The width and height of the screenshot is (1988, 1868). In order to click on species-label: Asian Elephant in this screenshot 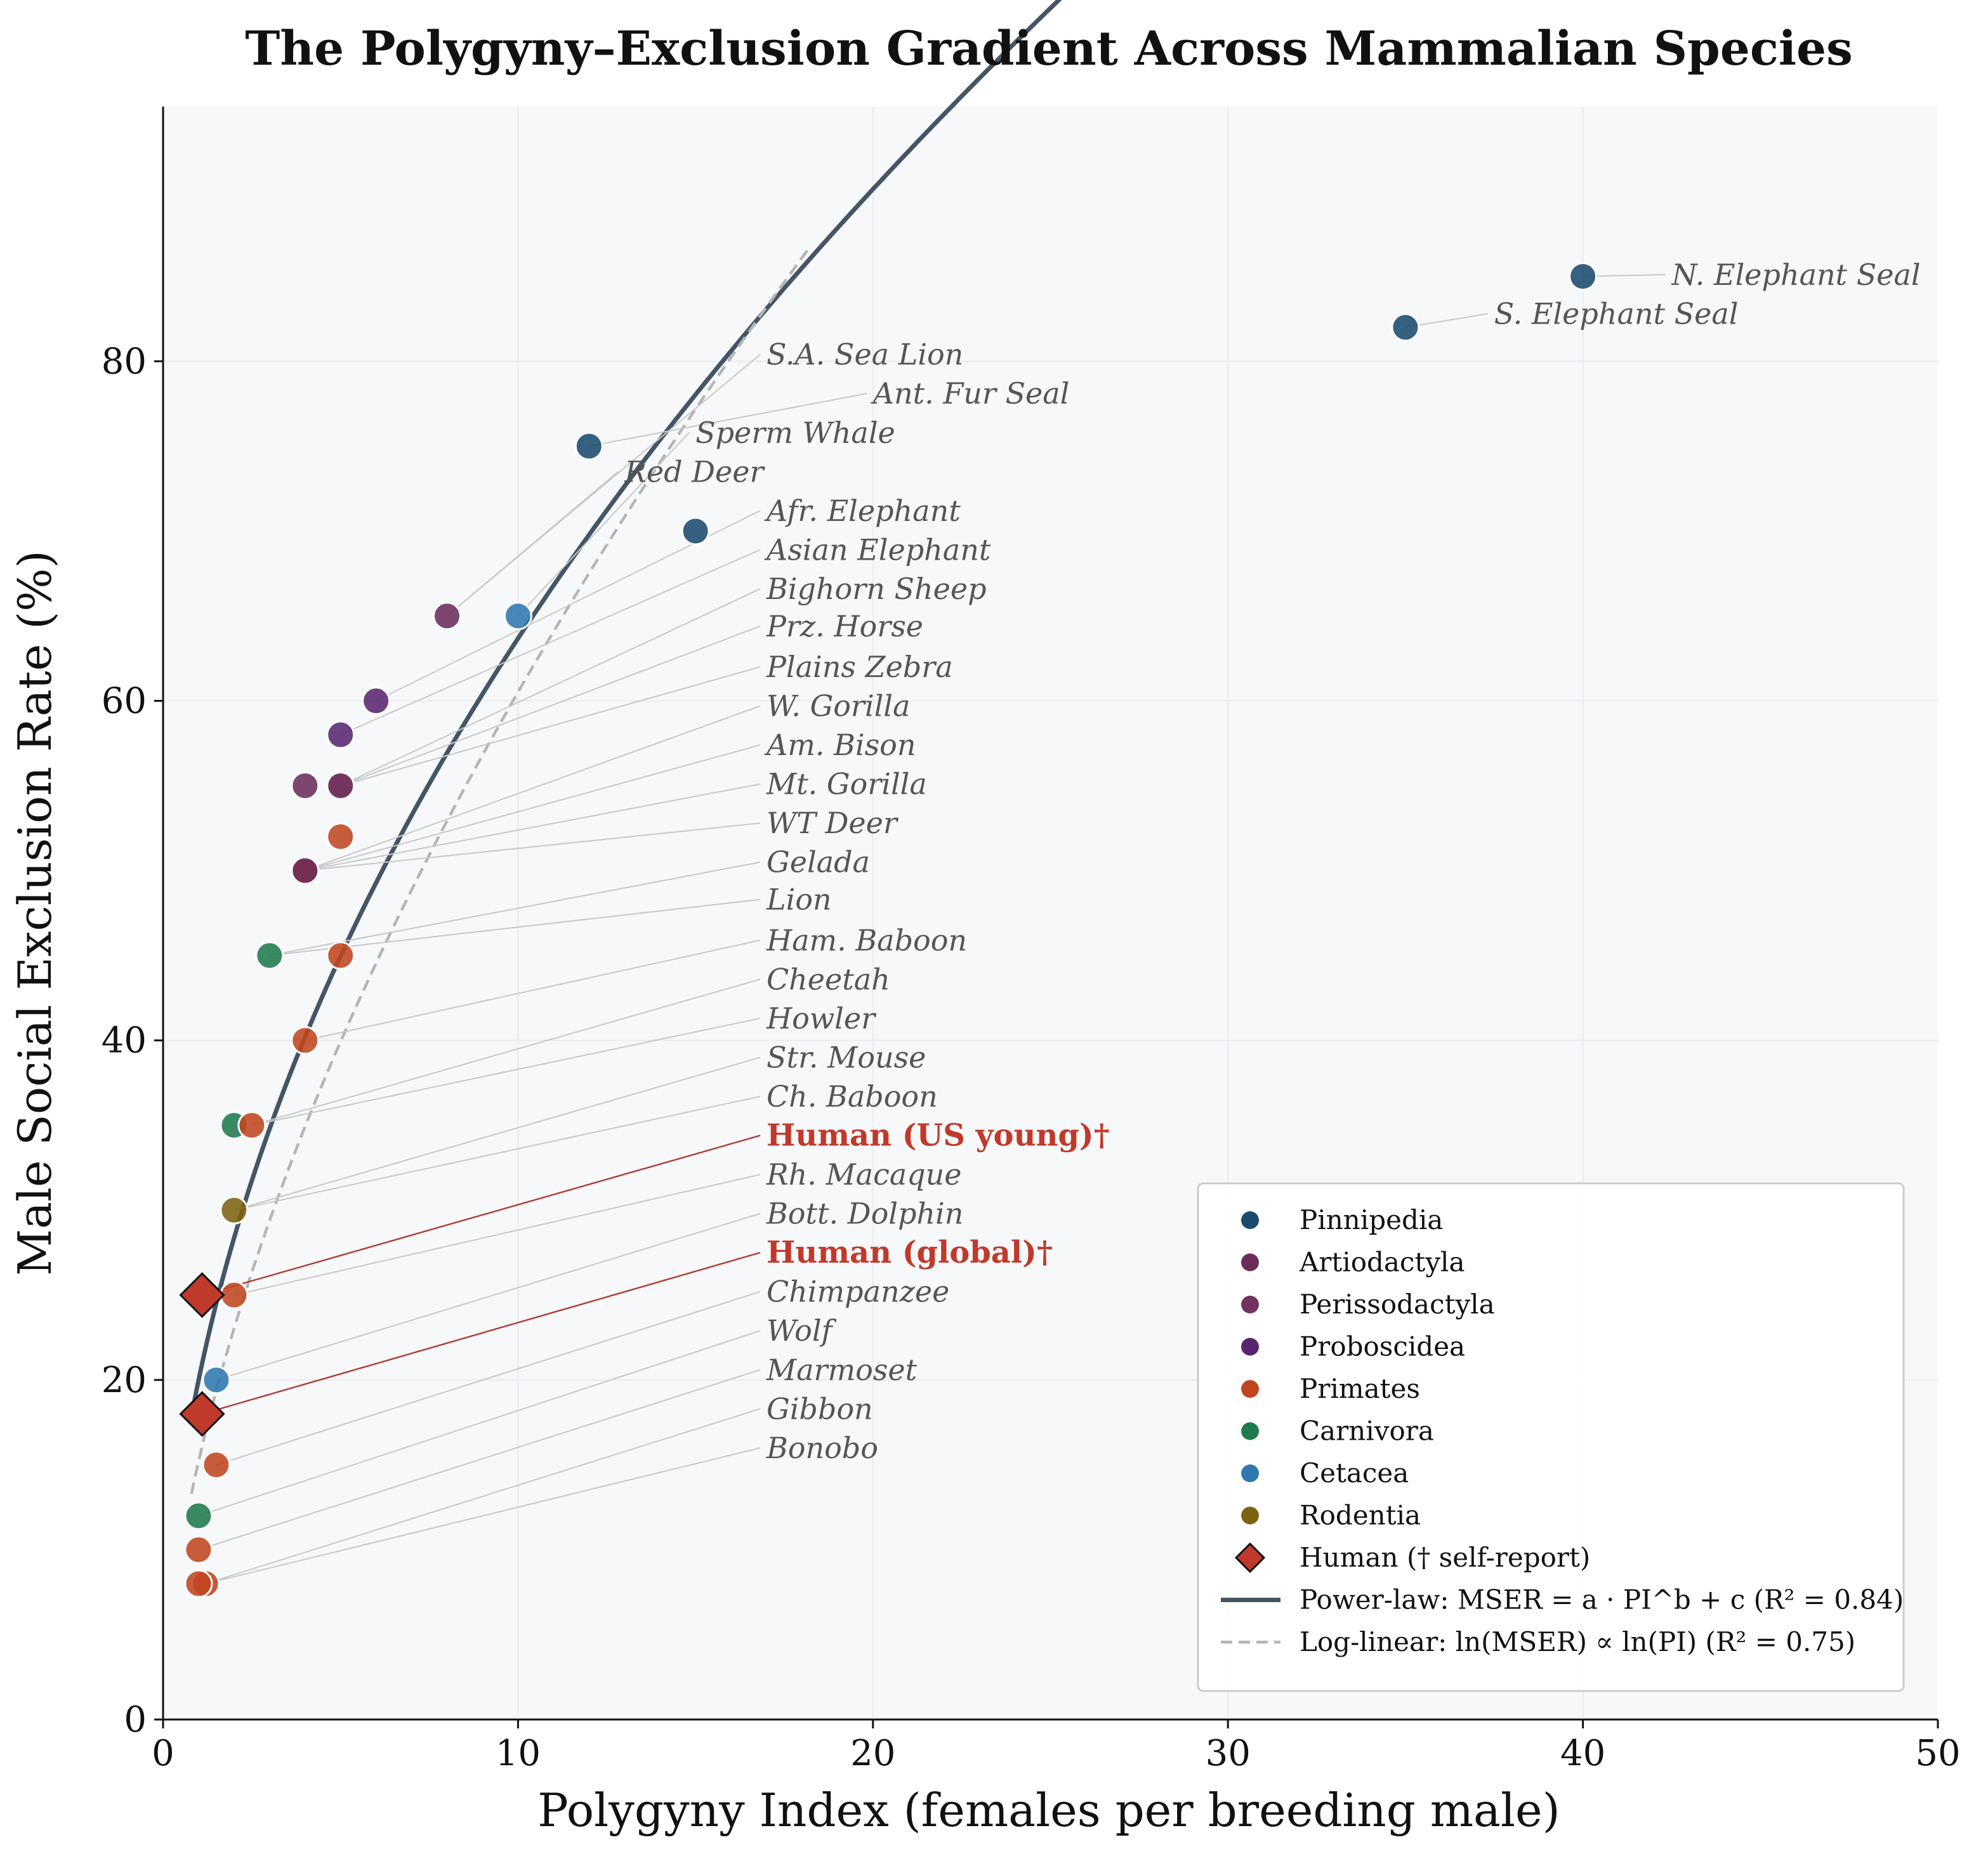, I will do `click(877, 549)`.